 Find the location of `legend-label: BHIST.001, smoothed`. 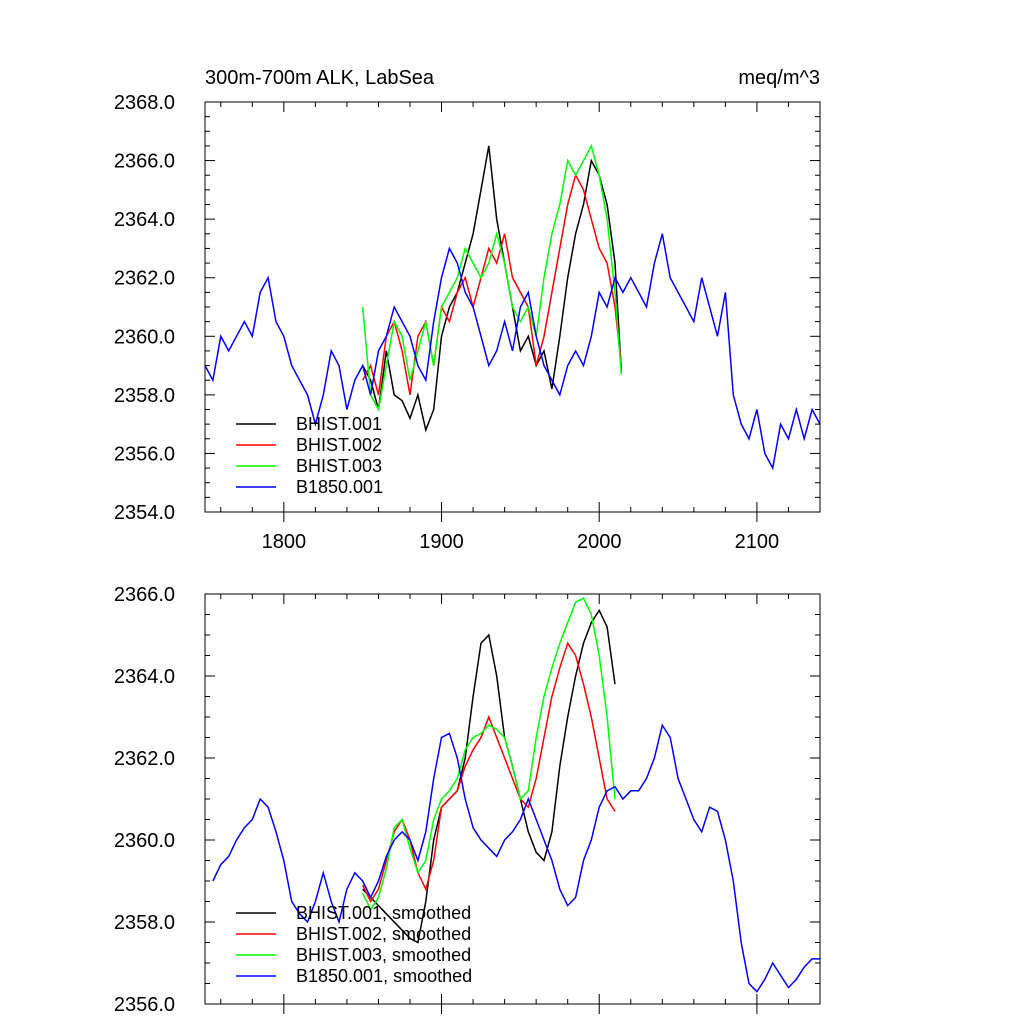

legend-label: BHIST.001, smoothed is located at coordinates (383, 913).